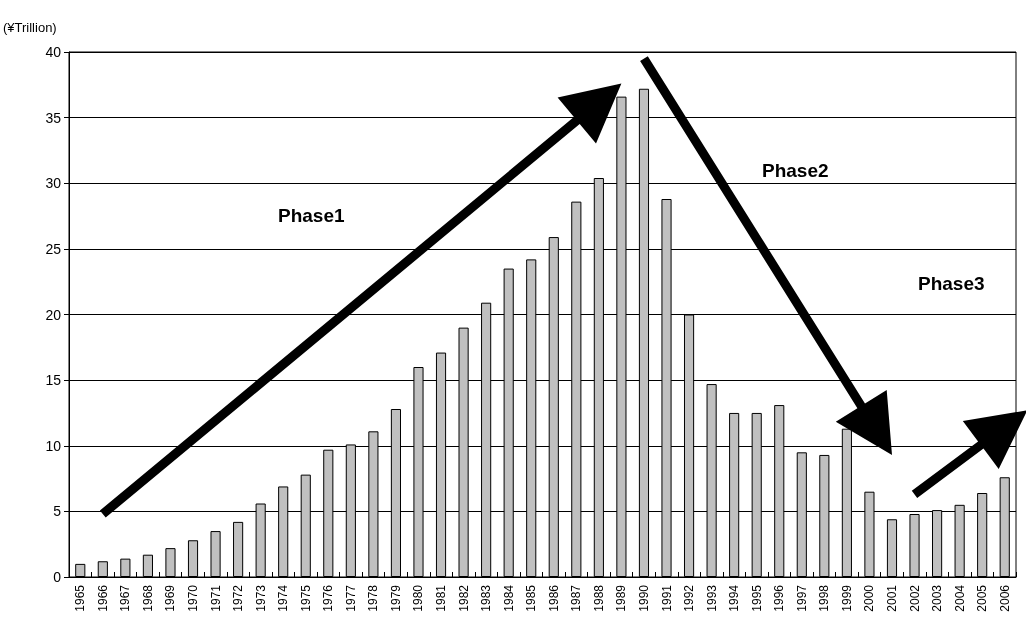  I want to click on x-tick-label: 1996, so click(779, 598).